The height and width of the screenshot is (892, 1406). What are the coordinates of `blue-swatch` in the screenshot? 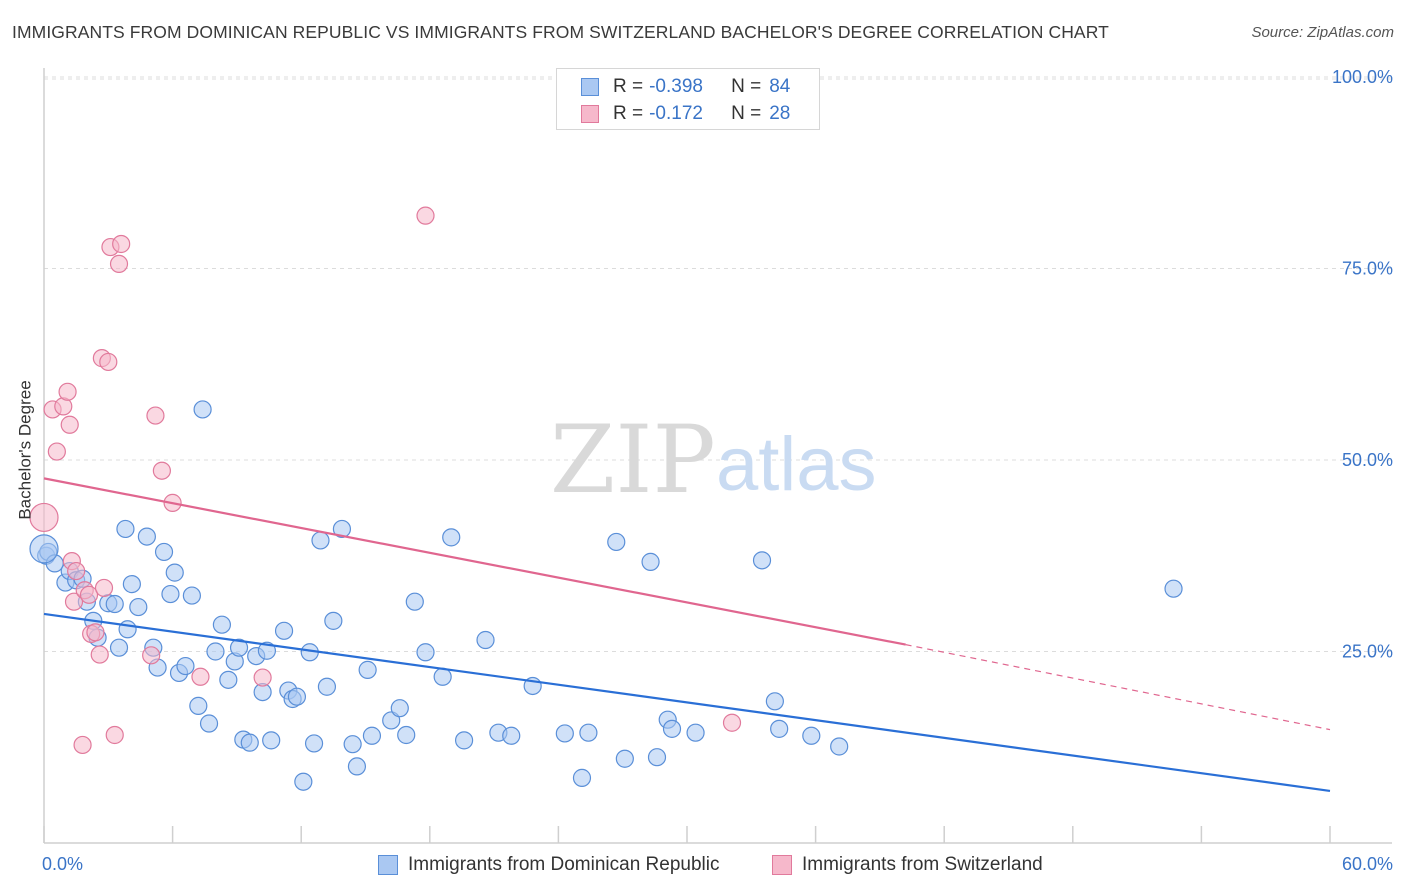 It's located at (590, 87).